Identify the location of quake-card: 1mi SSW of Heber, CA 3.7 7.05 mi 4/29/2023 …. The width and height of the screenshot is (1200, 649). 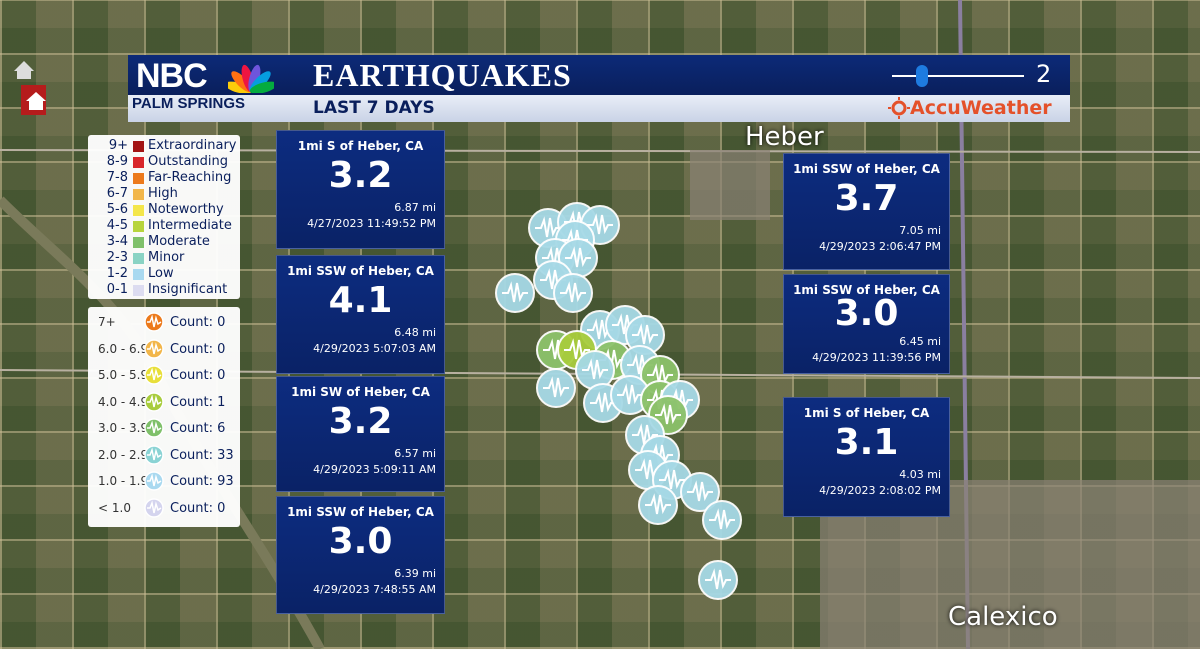
(866, 211).